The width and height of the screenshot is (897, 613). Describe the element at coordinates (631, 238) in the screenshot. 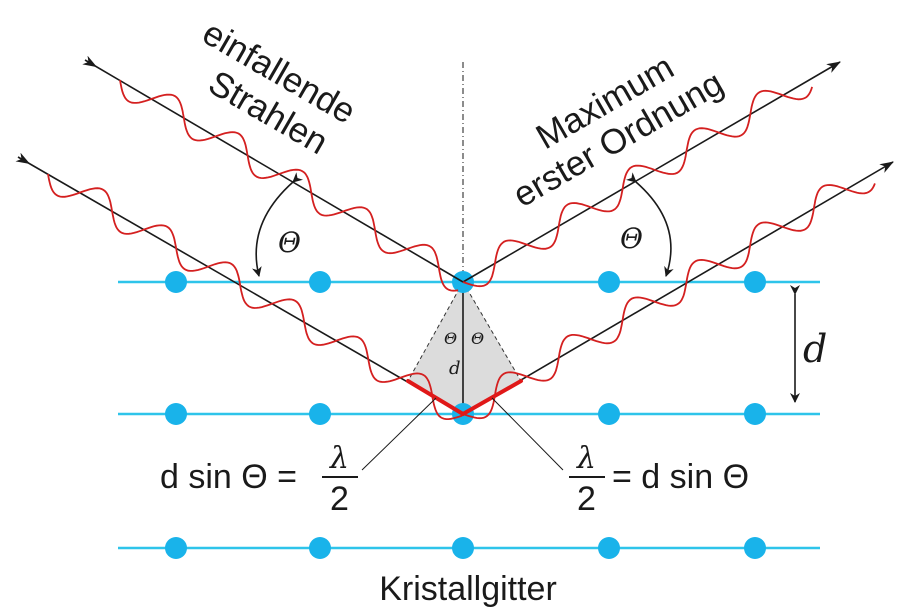

I see `theta-label-right: Θ` at that location.